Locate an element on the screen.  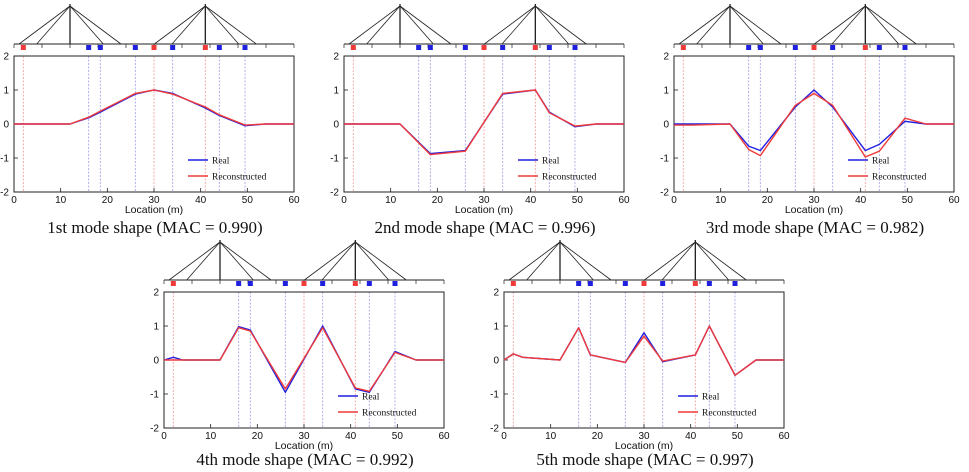
chart-caption-1: 1st mode shape (MAC = 0.990) is located at coordinates (155, 227).